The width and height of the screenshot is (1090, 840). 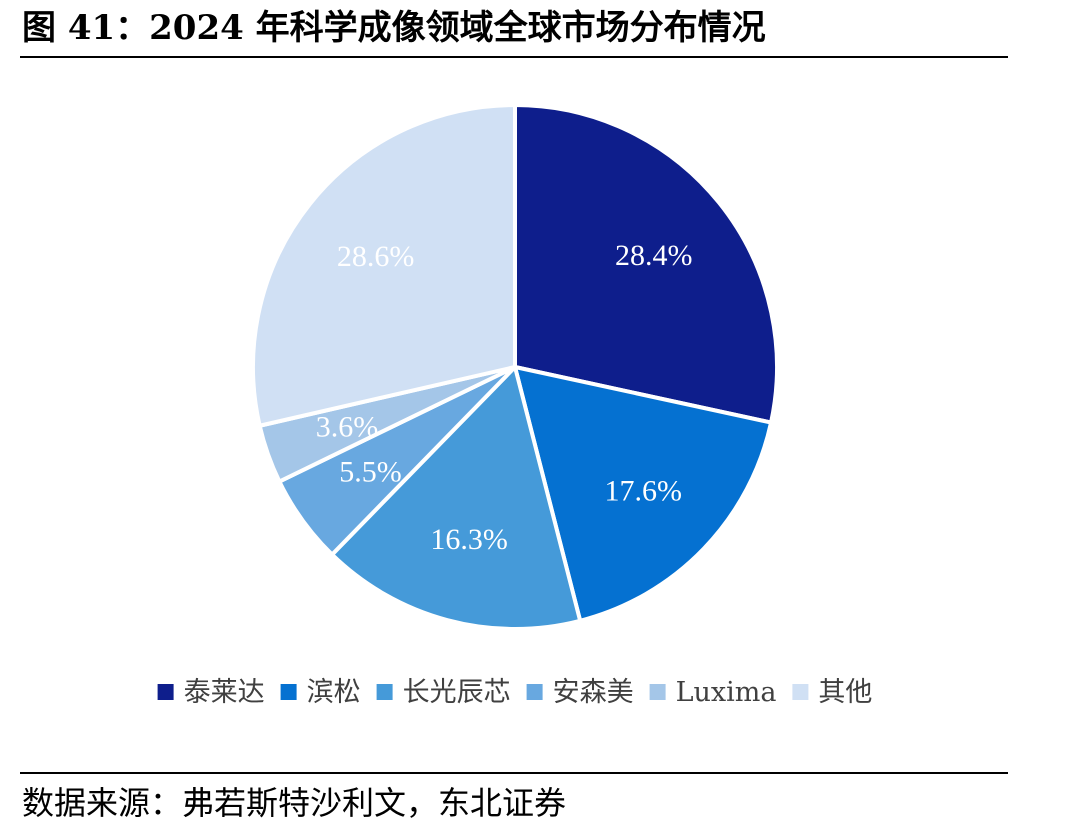 What do you see at coordinates (654, 255) in the screenshot?
I see `slice-label-泰莱达: 28.4%` at bounding box center [654, 255].